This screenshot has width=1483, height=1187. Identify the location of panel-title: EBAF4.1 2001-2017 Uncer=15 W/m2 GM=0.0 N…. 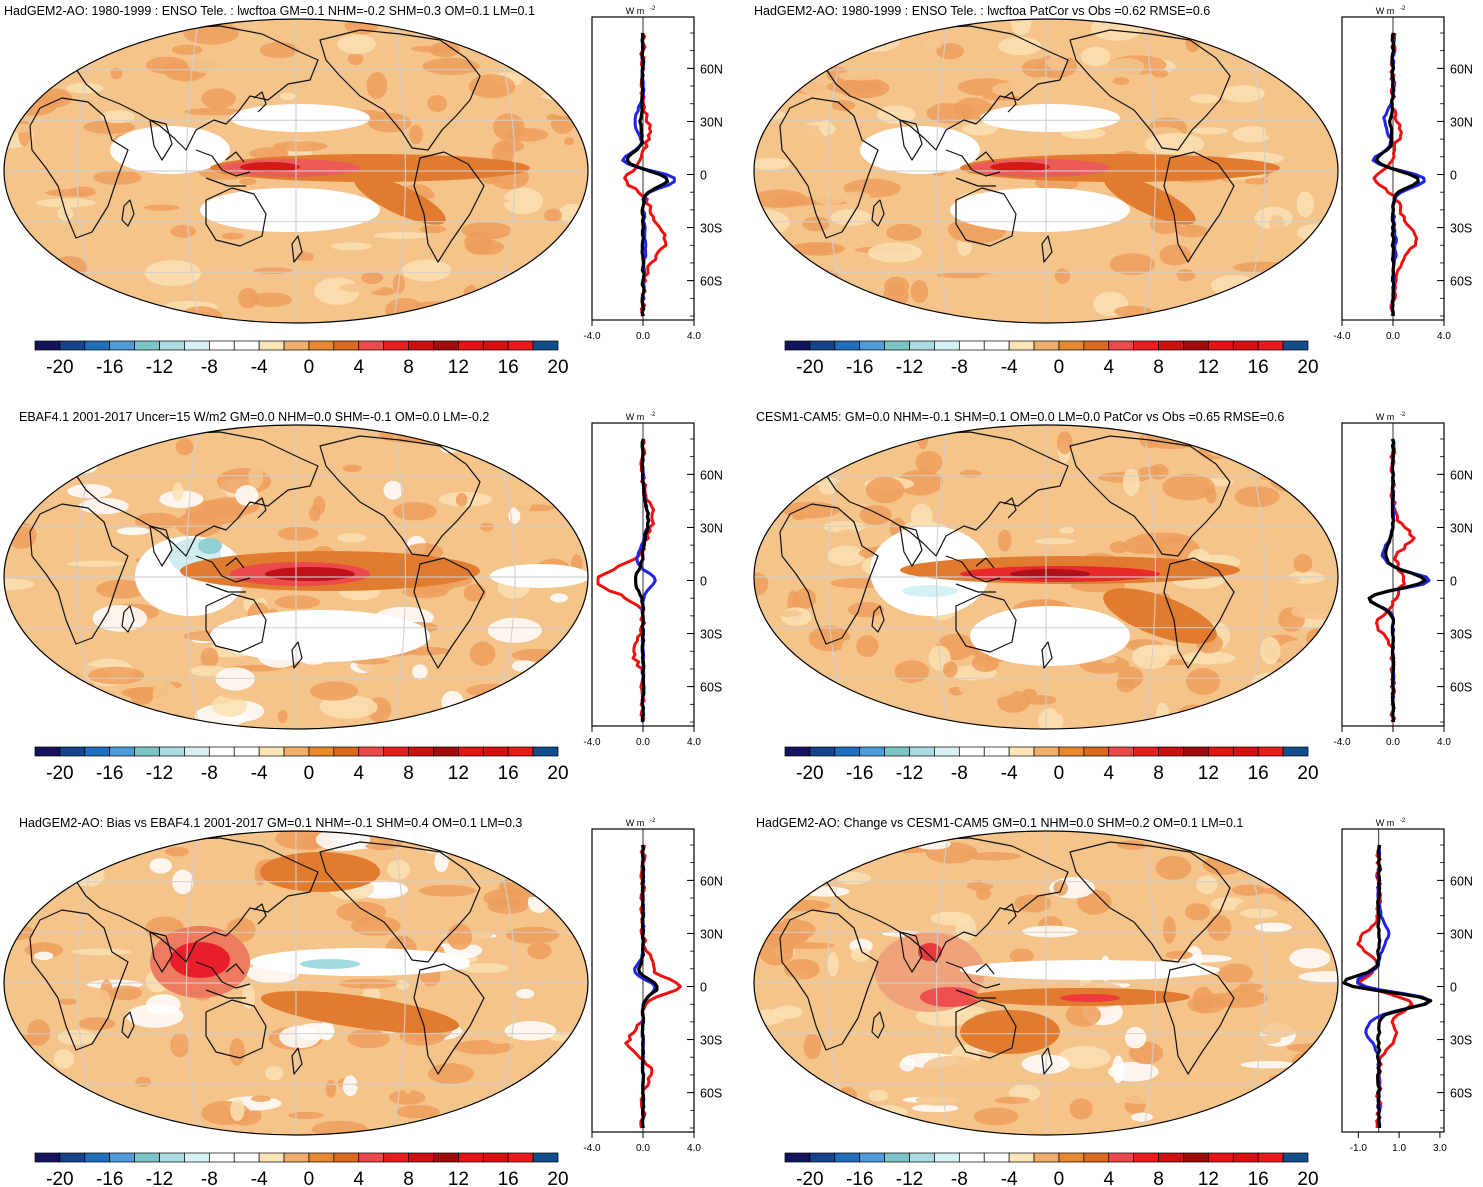
(254, 417).